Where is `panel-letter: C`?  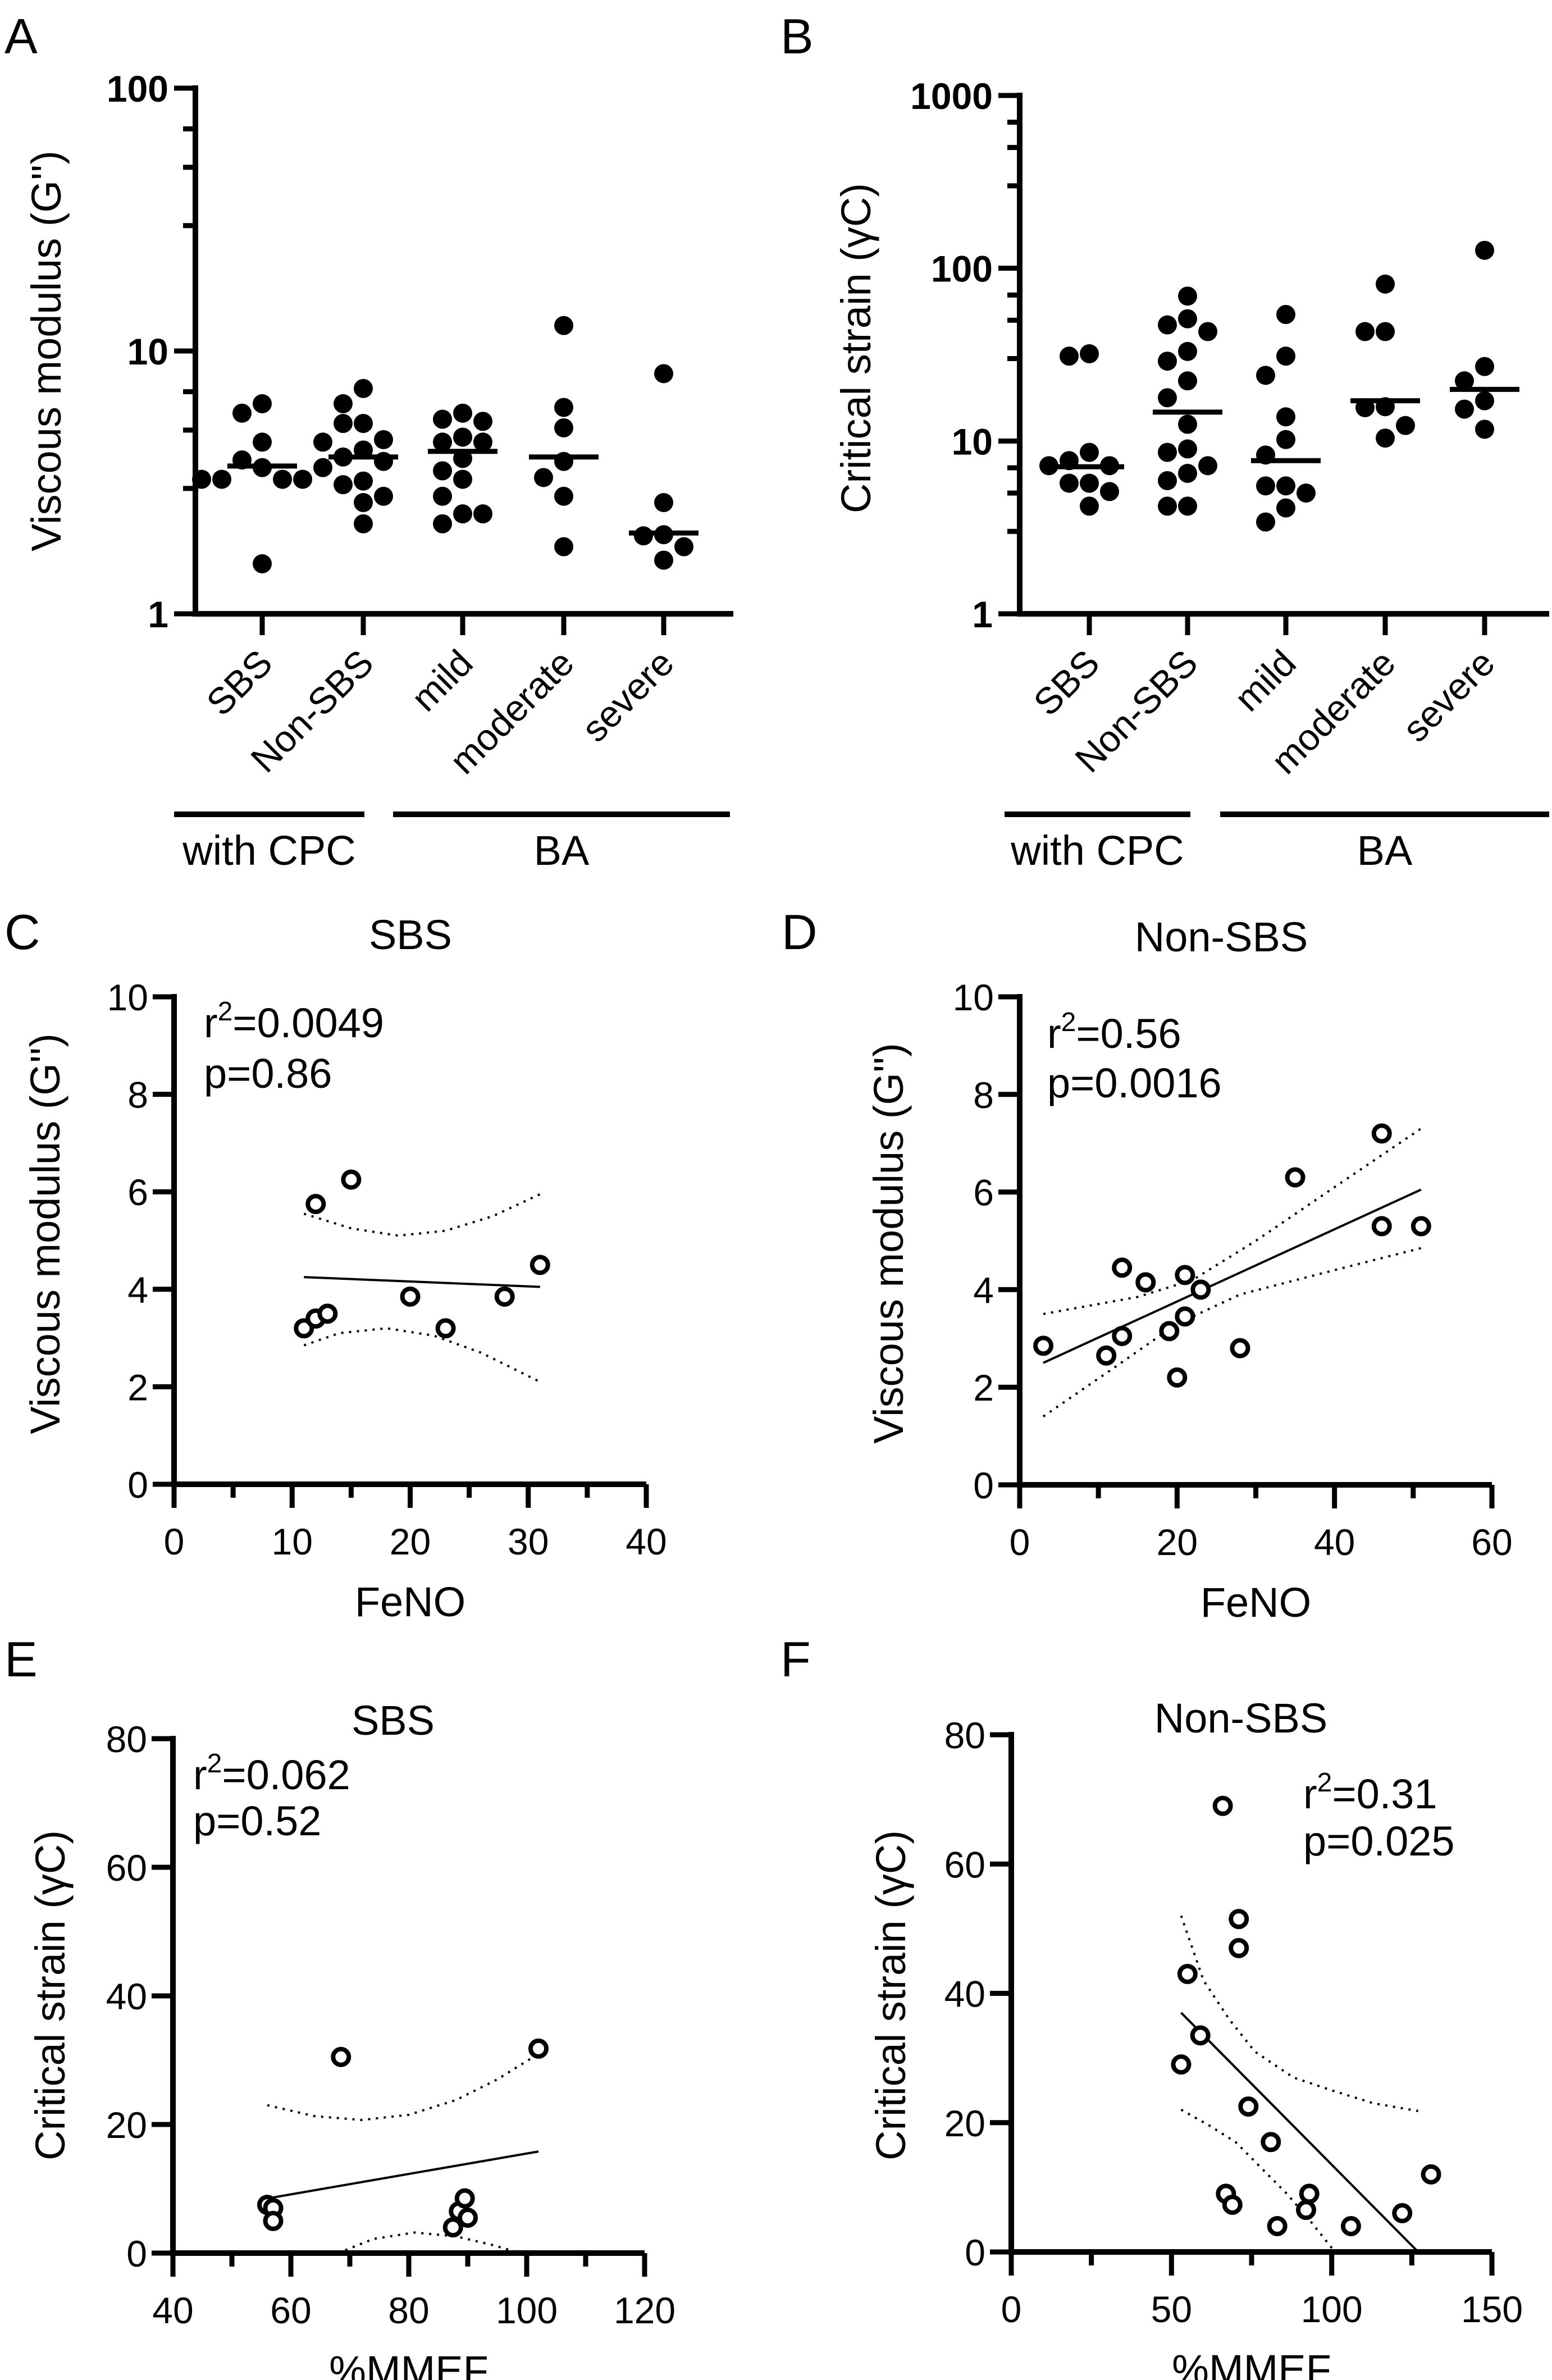
panel-letter: C is located at coordinates (22, 932).